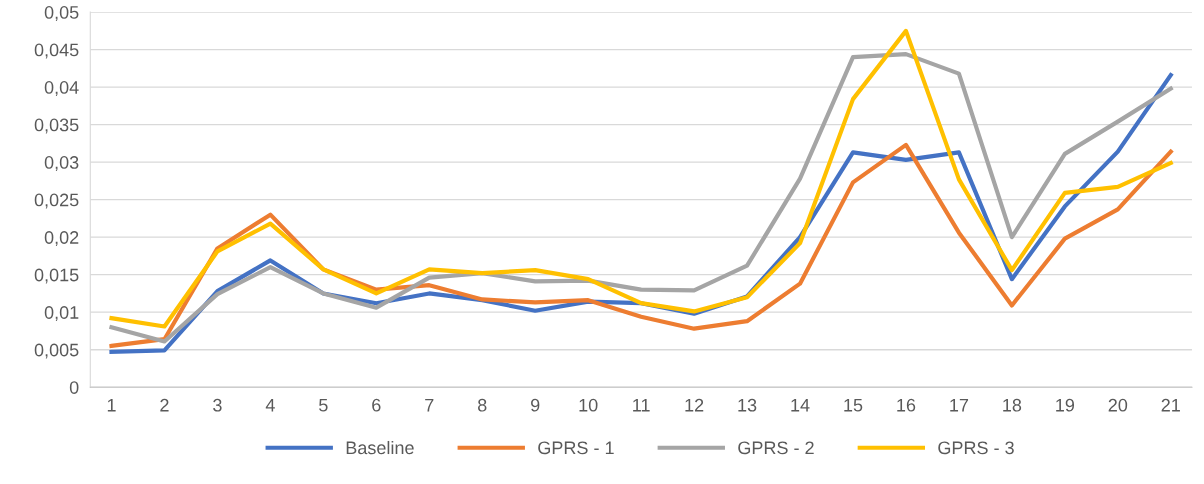 This screenshot has height=484, width=1204. Describe the element at coordinates (576, 448) in the screenshot. I see `legend-label: GPRS - 1` at that location.